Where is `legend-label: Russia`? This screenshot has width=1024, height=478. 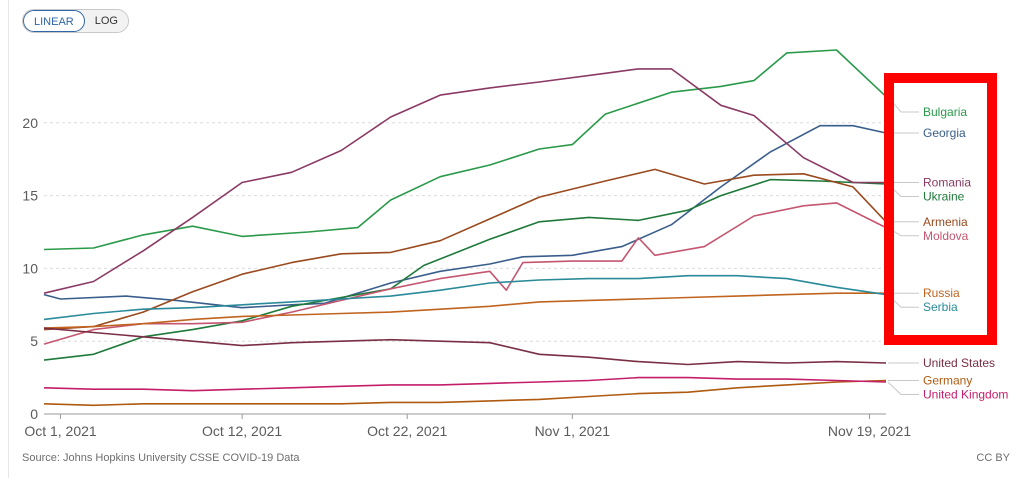 legend-label: Russia is located at coordinates (941, 293).